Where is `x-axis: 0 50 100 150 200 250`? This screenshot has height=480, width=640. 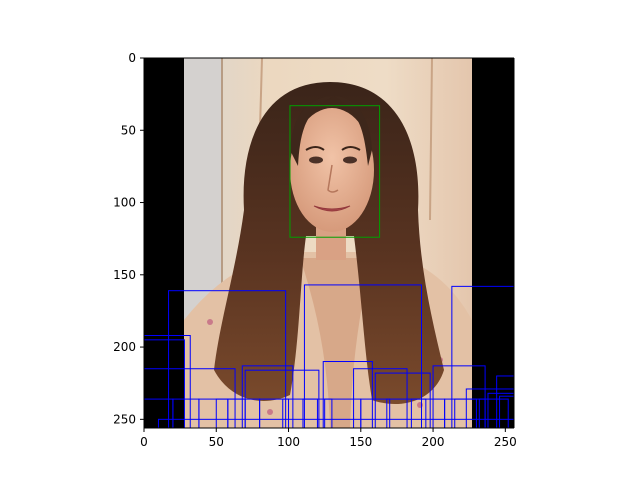
x-axis: 0 50 100 150 200 250 is located at coordinates (328, 438).